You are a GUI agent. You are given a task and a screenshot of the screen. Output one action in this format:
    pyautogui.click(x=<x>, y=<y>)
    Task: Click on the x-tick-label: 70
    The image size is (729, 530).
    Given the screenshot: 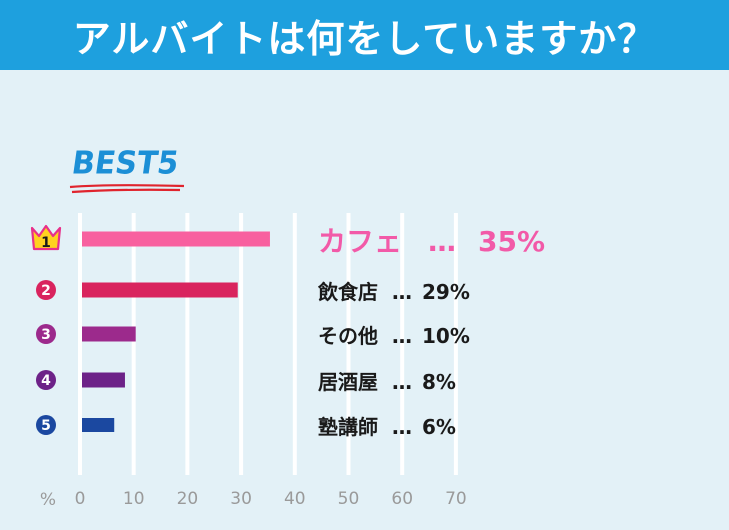 What is the action you would take?
    pyautogui.click(x=456, y=499)
    